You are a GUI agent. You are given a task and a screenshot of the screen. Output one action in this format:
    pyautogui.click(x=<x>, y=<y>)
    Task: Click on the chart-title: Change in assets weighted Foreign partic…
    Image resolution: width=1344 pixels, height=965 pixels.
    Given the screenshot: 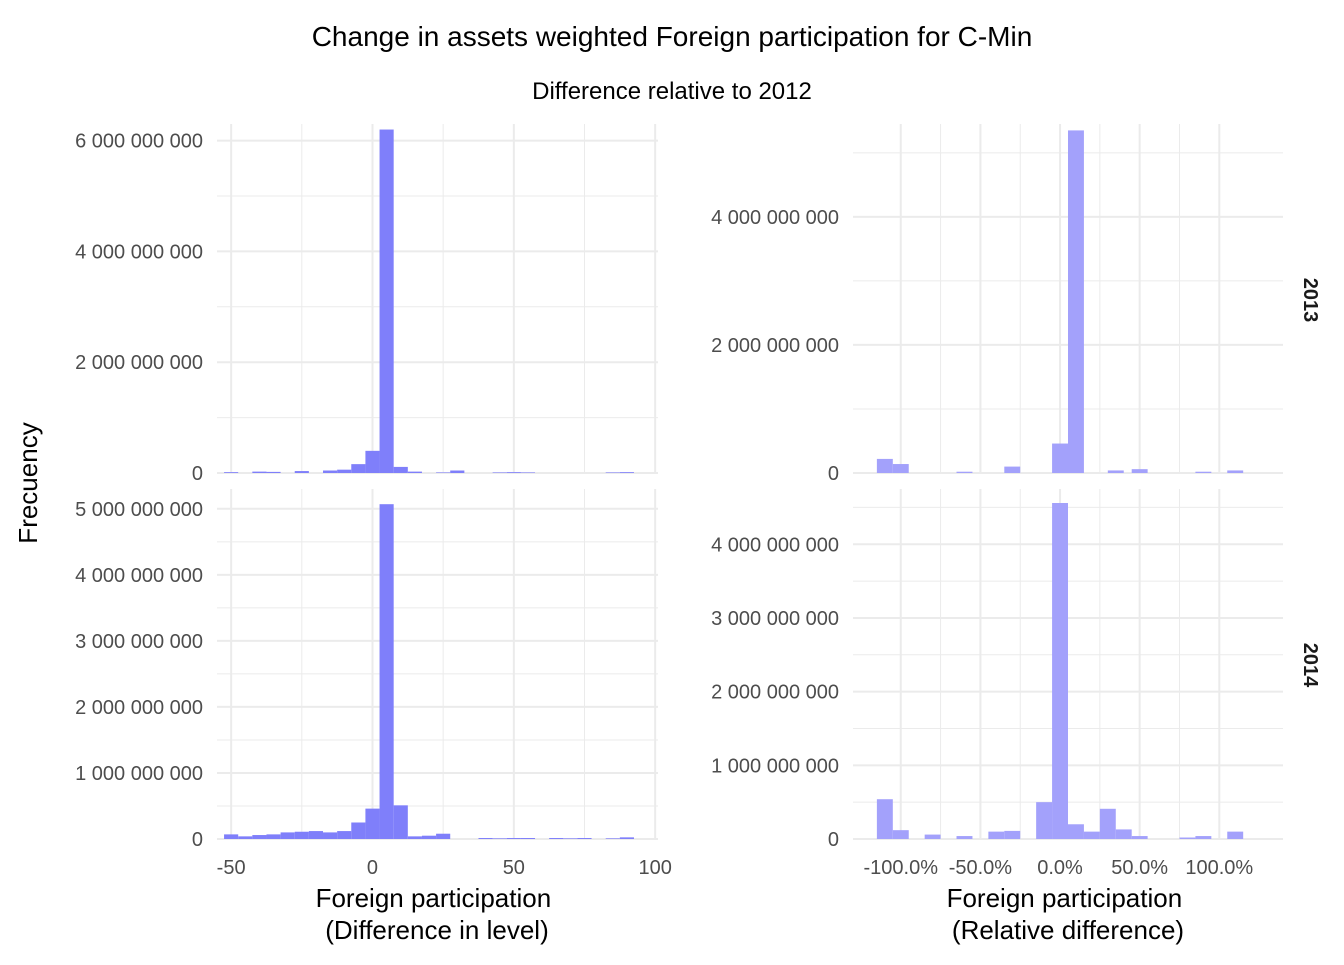 What is the action you would take?
    pyautogui.click(x=672, y=36)
    